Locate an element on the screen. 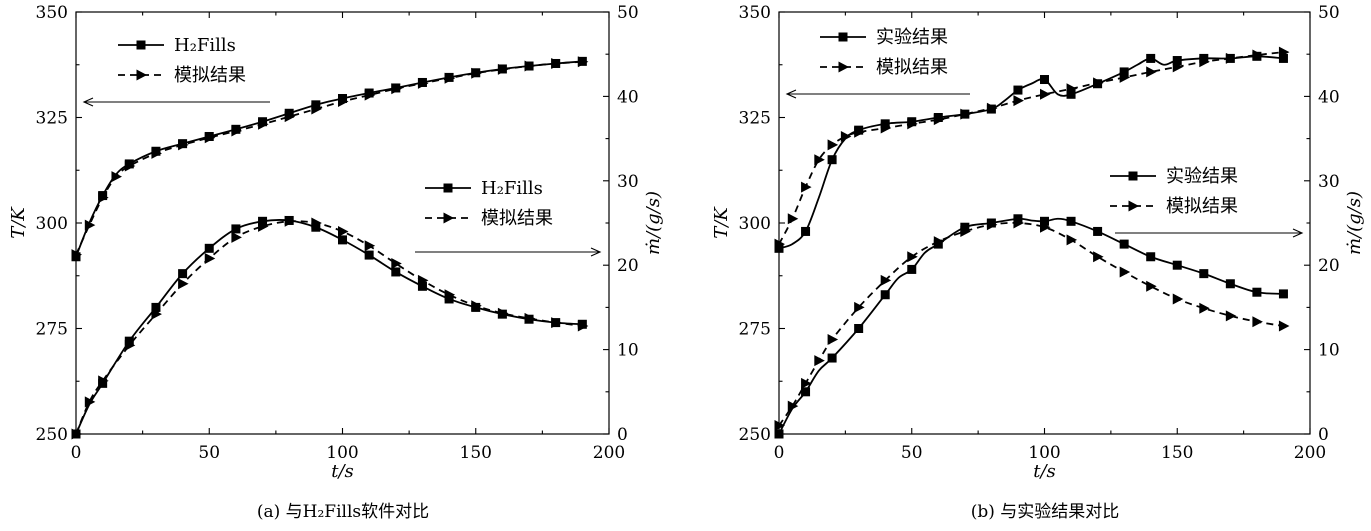  right-axis-arrow is located at coordinates (1209, 233).